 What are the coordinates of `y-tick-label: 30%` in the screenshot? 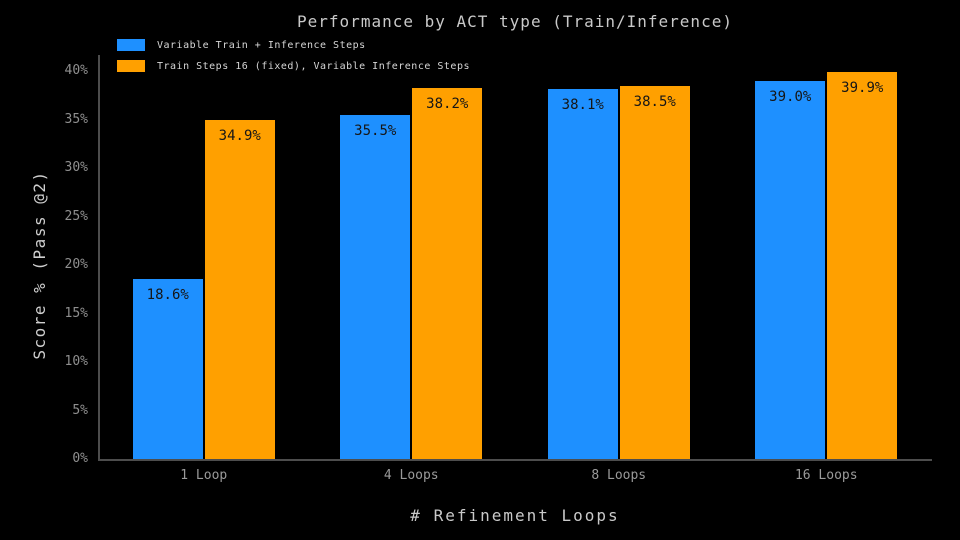 It's located at (76, 167).